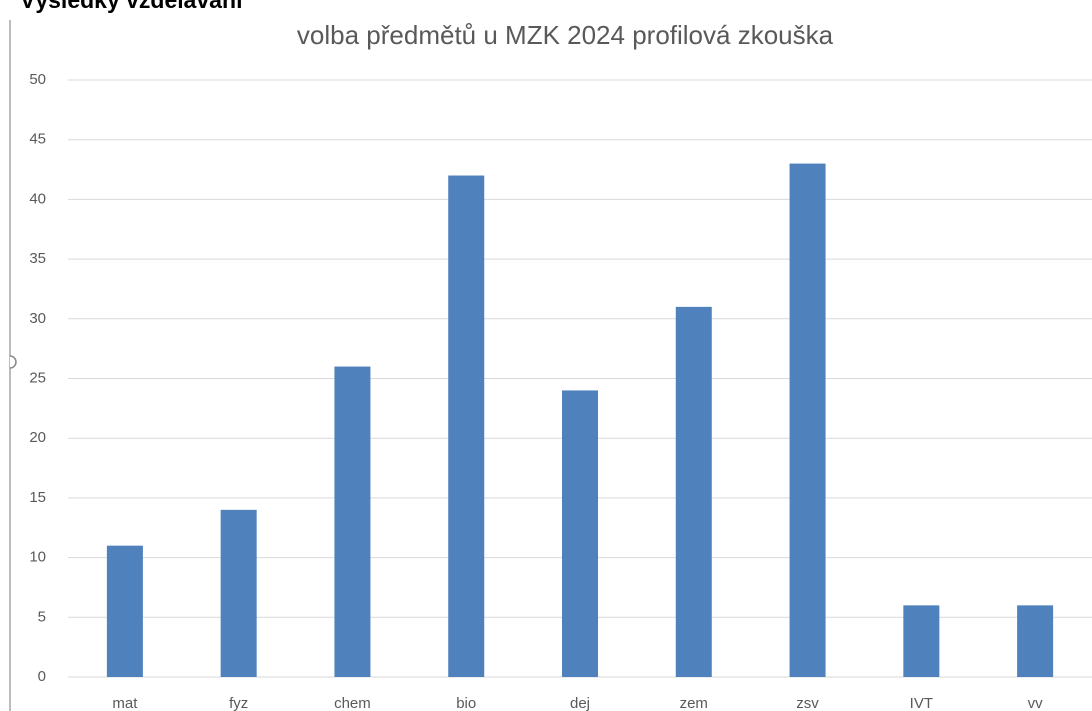  I want to click on y-tick-label: 20, so click(37, 437).